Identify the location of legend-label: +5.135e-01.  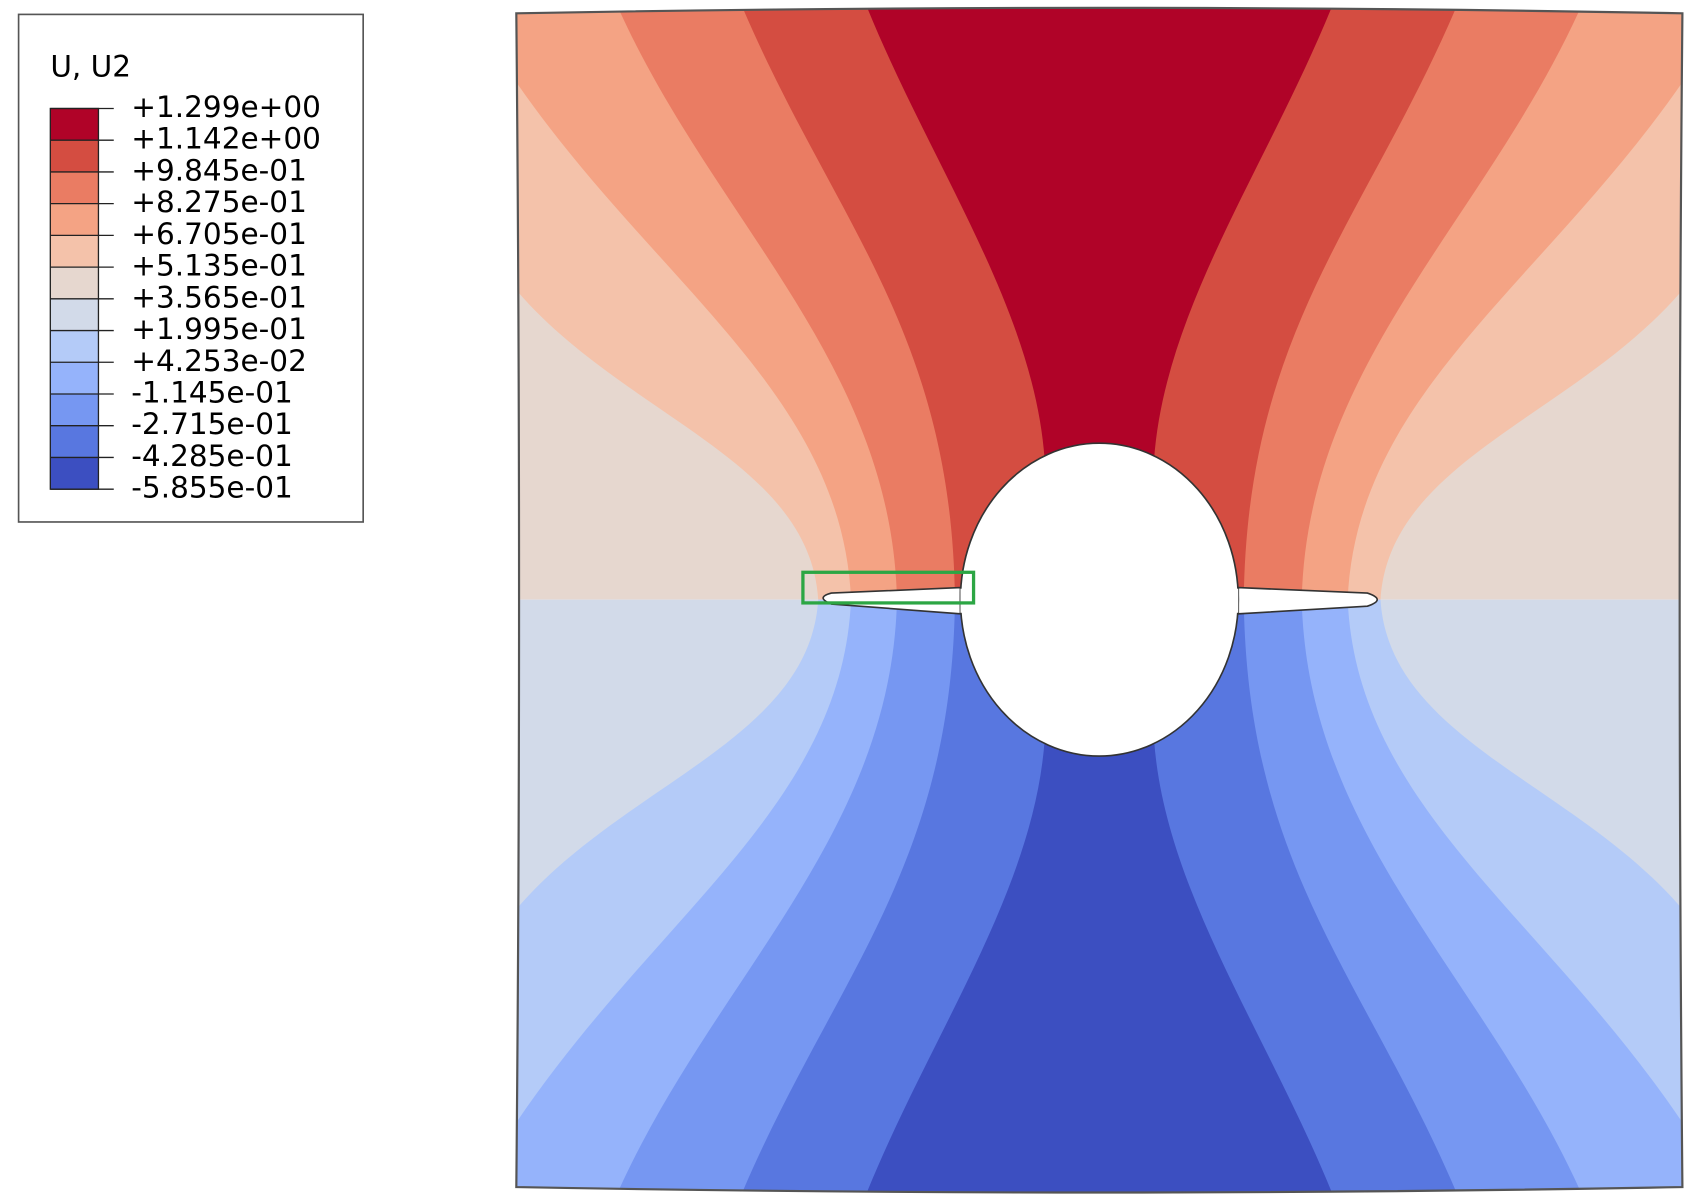
(219, 266).